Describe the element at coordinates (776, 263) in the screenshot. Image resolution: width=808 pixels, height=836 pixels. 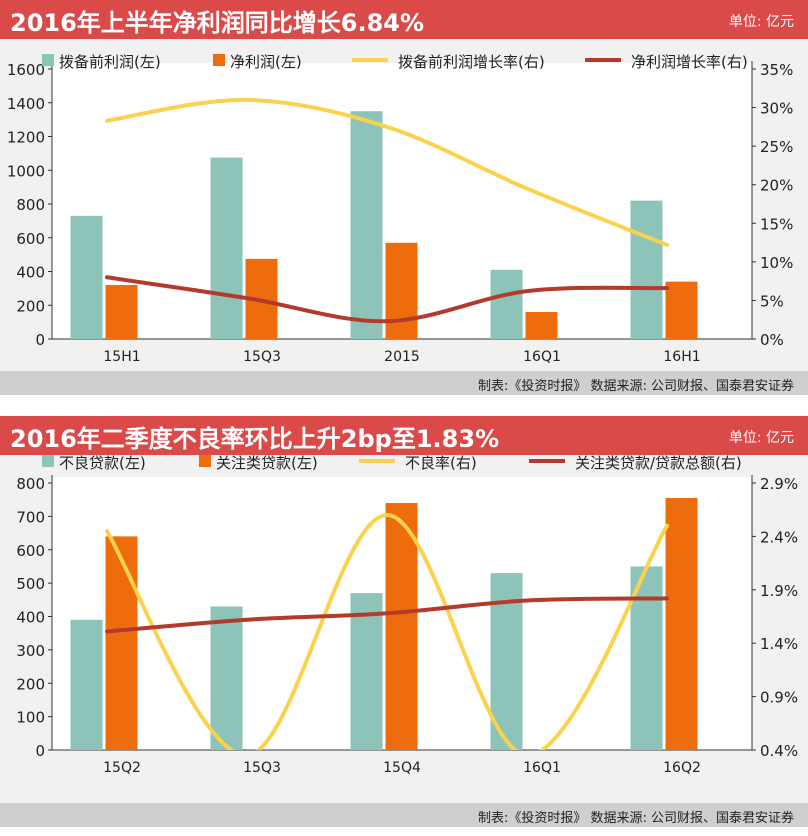
I see `chart1-right-tick-label: 10%` at that location.